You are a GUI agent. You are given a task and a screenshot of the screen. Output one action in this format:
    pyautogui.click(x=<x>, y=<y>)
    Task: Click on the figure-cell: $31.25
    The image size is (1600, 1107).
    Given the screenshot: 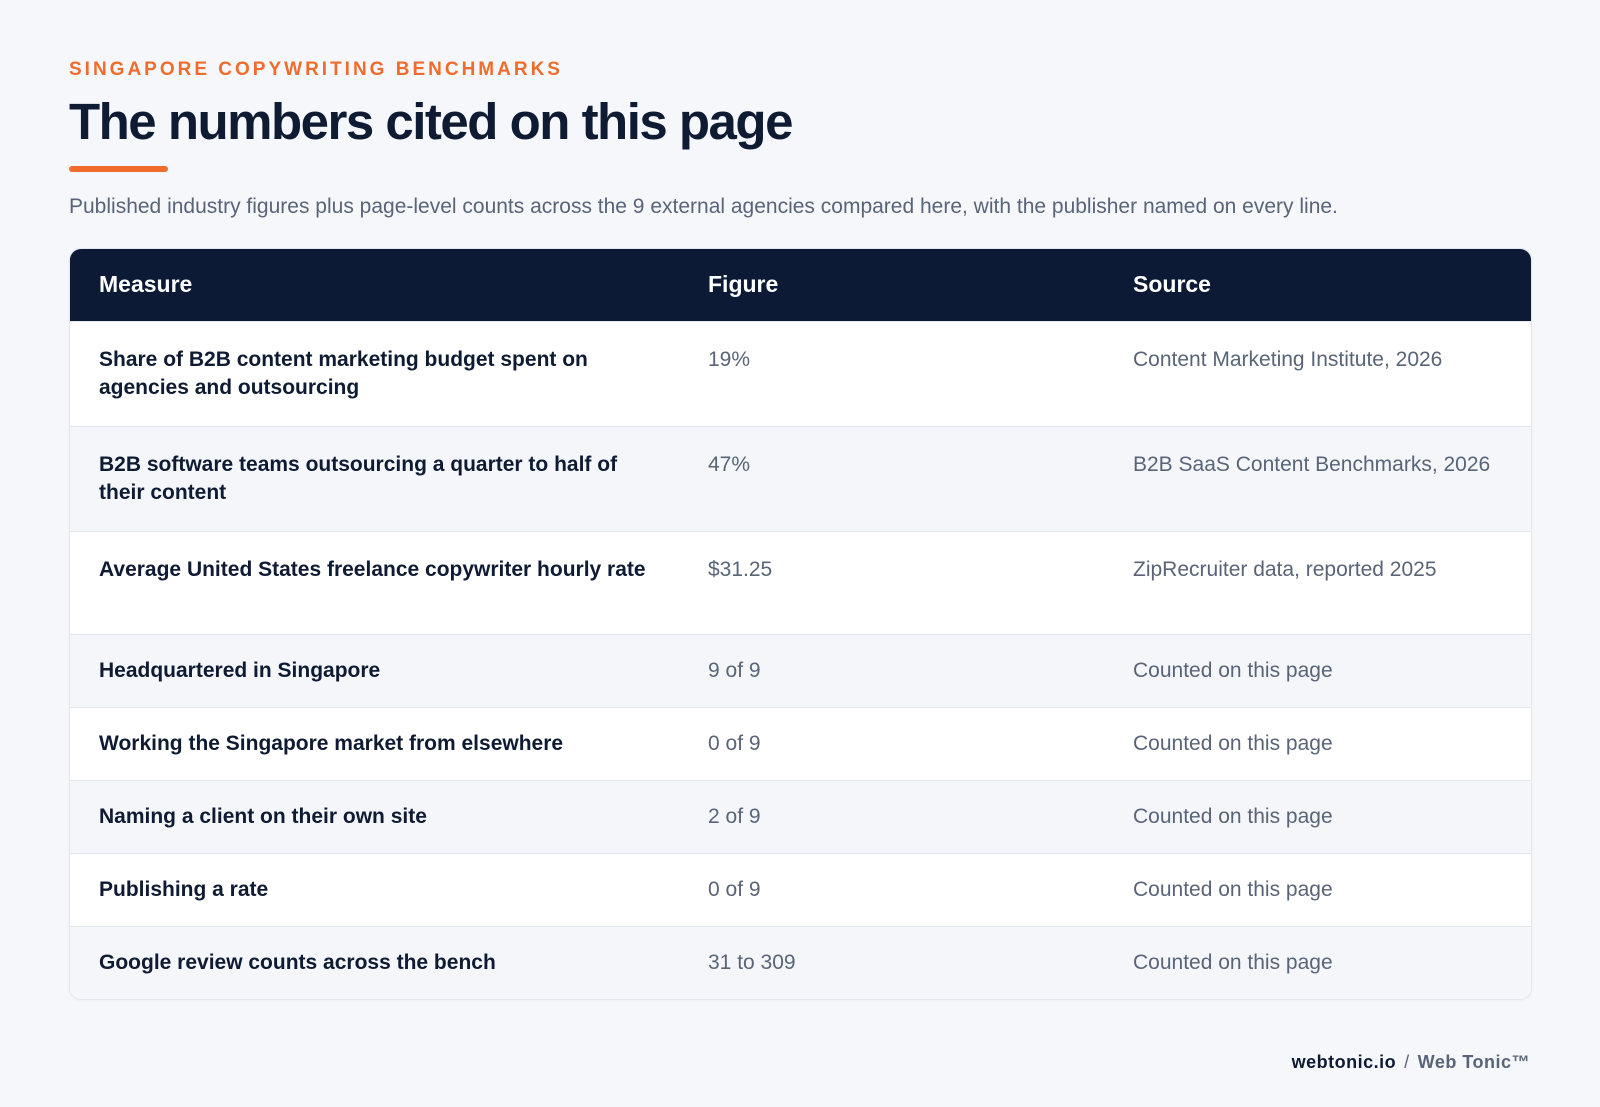 What is the action you would take?
    pyautogui.click(x=740, y=569)
    